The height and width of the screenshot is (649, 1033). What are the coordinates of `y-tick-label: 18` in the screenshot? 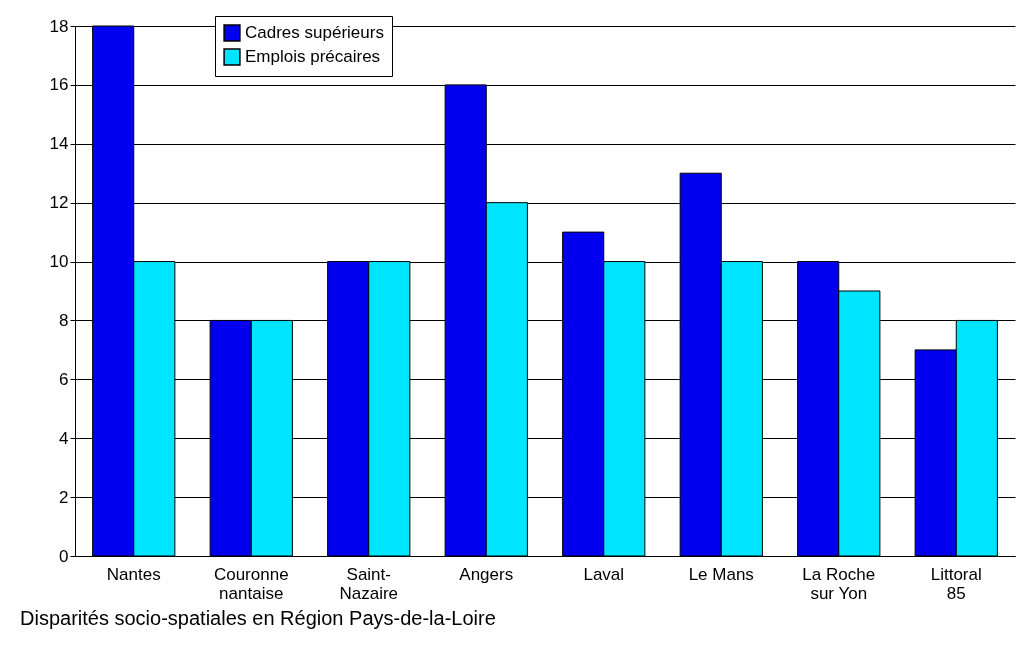 It's located at (59, 26).